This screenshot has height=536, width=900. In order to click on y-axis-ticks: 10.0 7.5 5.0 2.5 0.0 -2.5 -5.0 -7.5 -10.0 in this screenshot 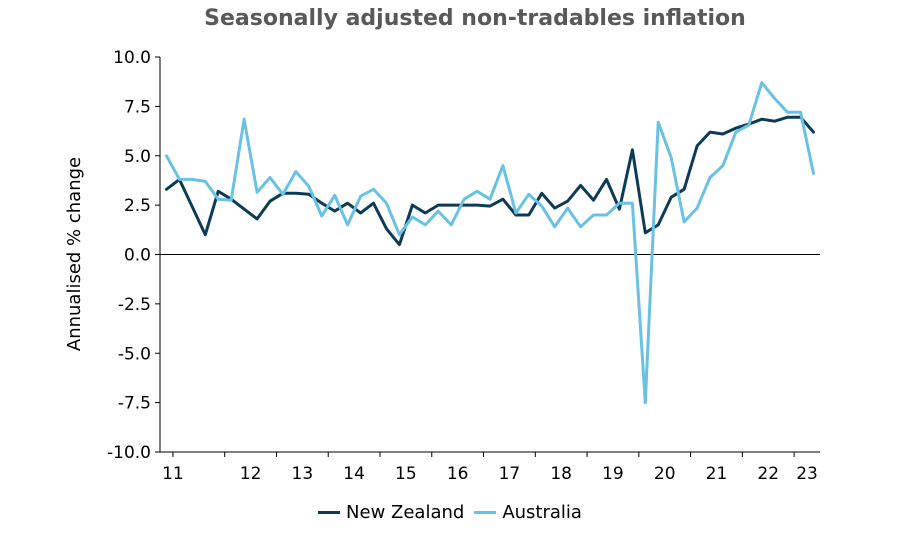, I will do `click(133, 255)`.